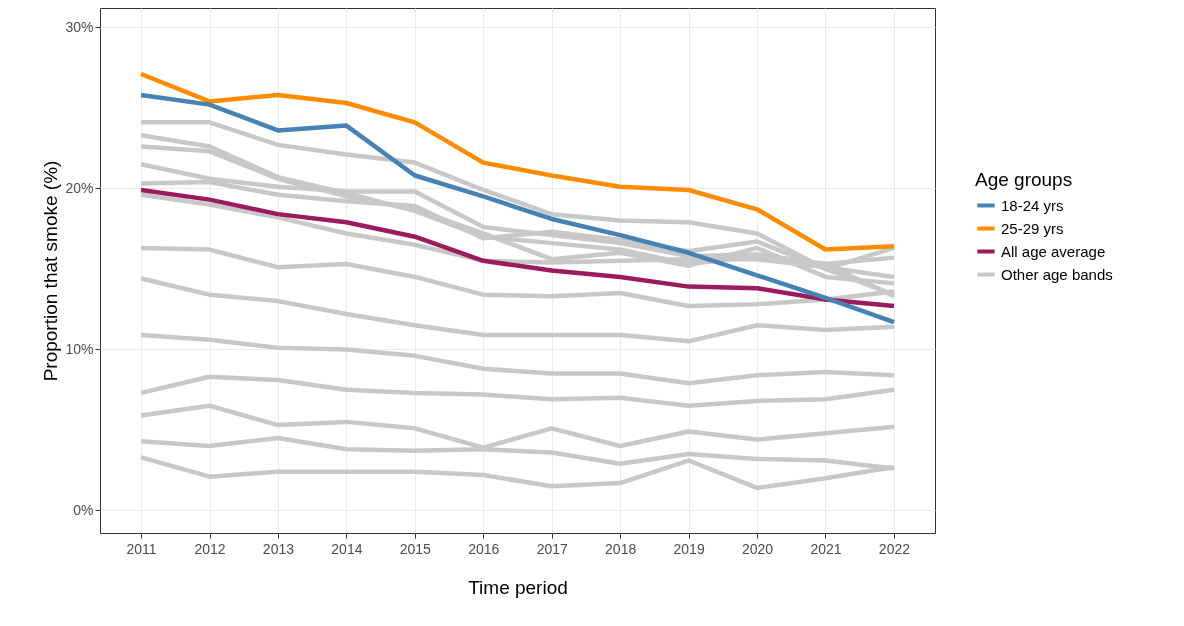 This screenshot has width=1184, height=626. Describe the element at coordinates (1024, 179) in the screenshot. I see `legend-title: Age groups` at that location.